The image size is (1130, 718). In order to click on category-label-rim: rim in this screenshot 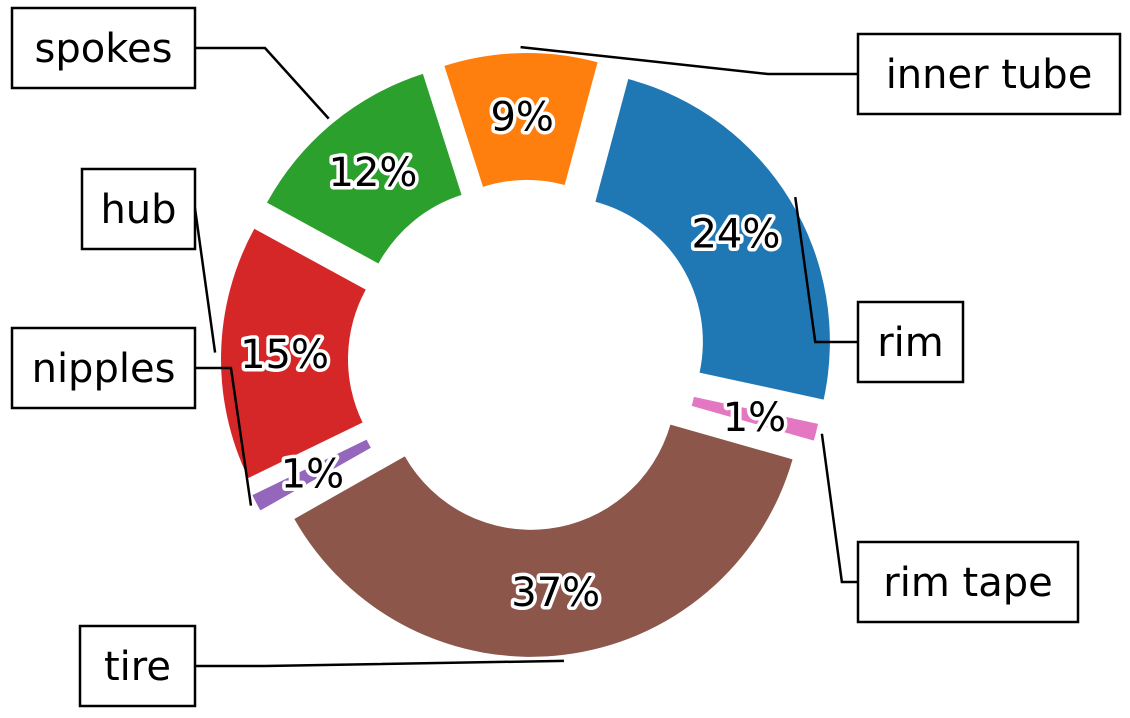, I will do `click(910, 343)`.